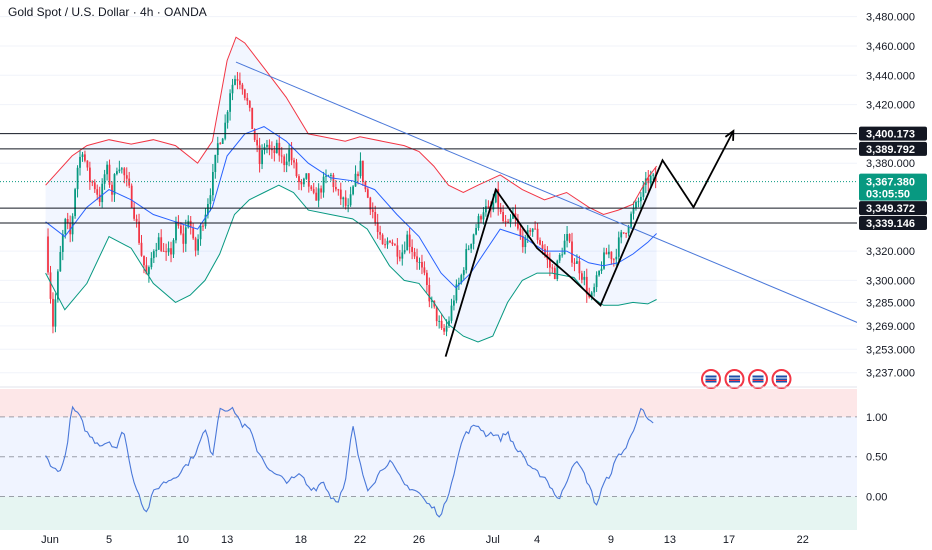 This screenshot has width=932, height=550. I want to click on price-tick-label: 3,300.000, so click(890, 281).